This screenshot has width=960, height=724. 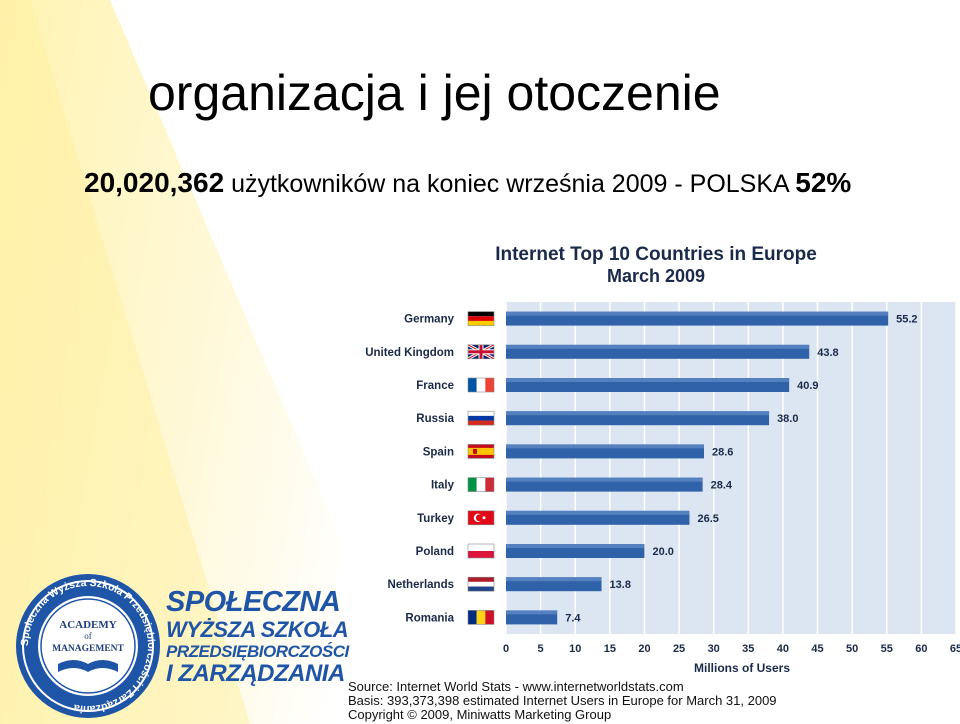 I want to click on x-tick-label: 15, so click(x=610, y=649).